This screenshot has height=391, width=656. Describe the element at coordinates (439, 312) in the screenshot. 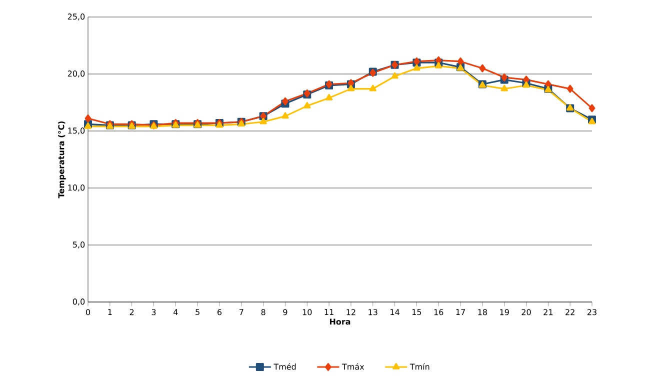

I see `x-tick-label: 16` at that location.